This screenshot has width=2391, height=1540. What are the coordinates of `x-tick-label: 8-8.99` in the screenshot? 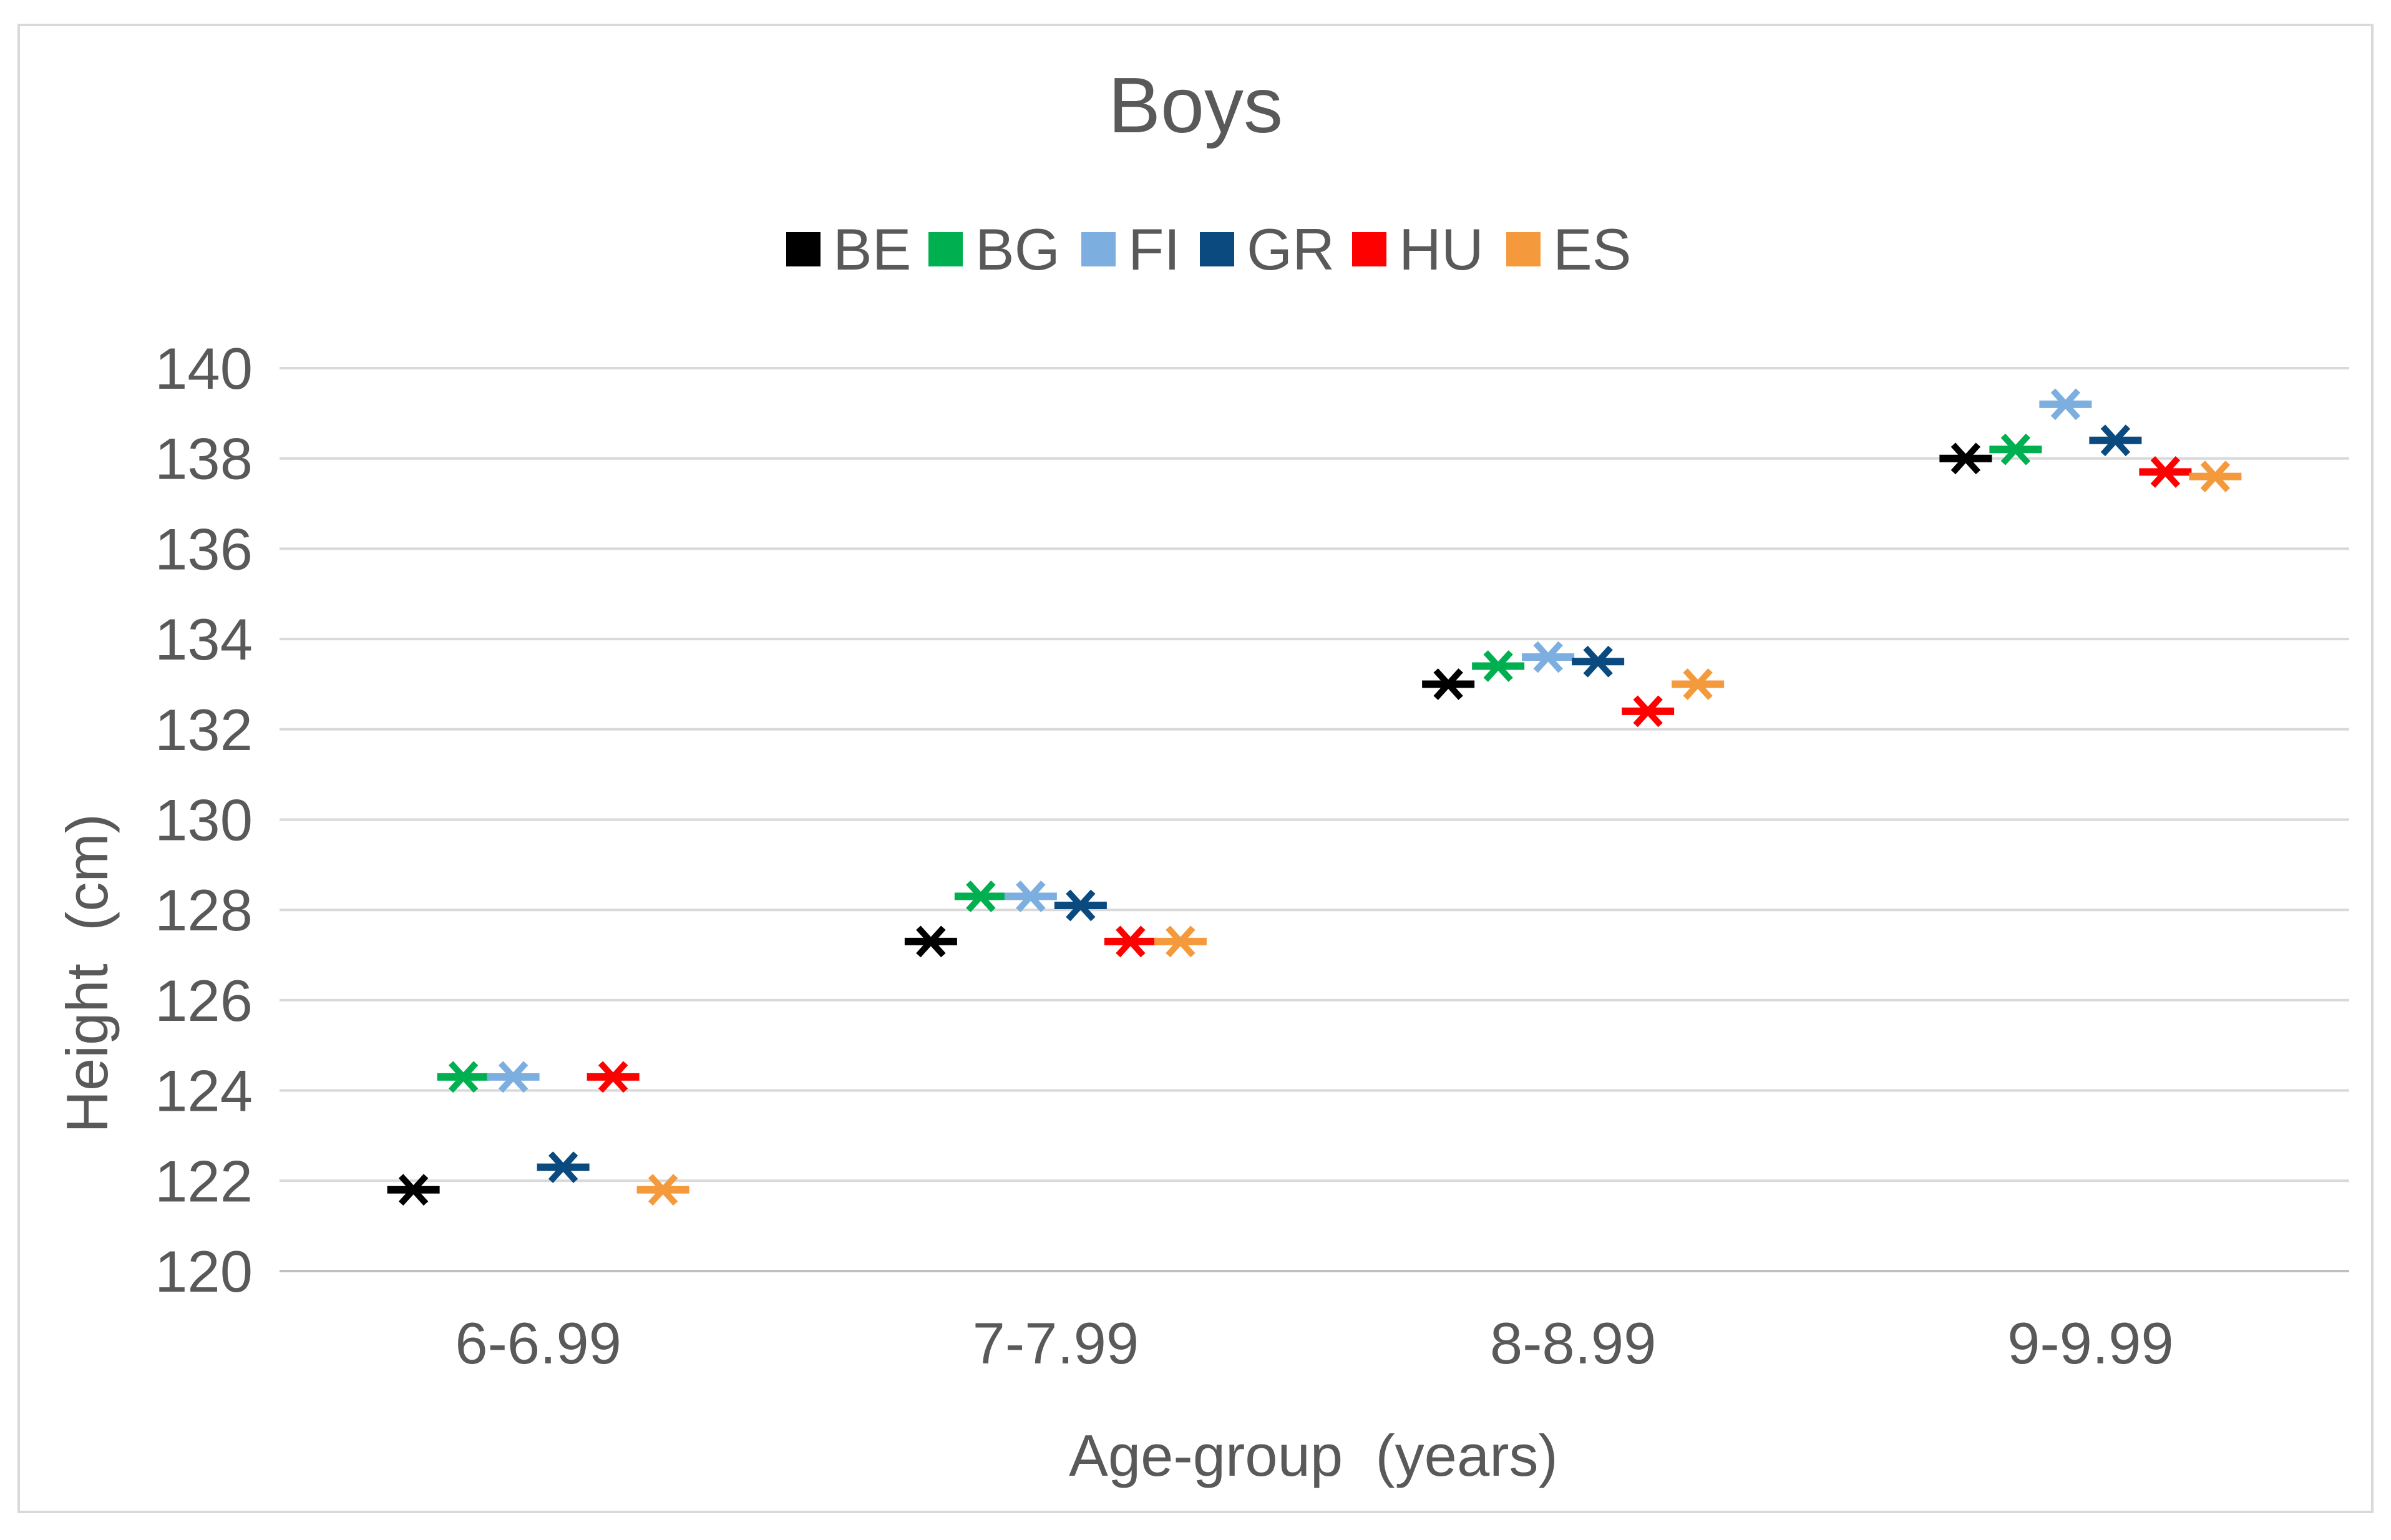 It's located at (1573, 1343).